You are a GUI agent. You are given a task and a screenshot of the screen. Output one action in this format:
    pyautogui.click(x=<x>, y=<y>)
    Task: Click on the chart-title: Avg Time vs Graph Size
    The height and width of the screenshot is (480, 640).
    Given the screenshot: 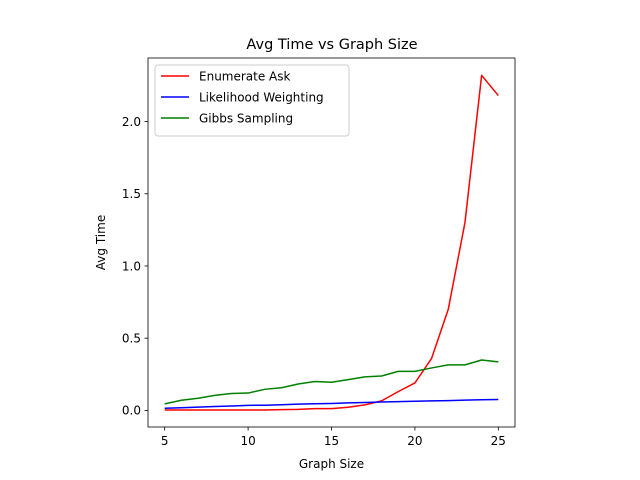 What is the action you would take?
    pyautogui.click(x=331, y=45)
    